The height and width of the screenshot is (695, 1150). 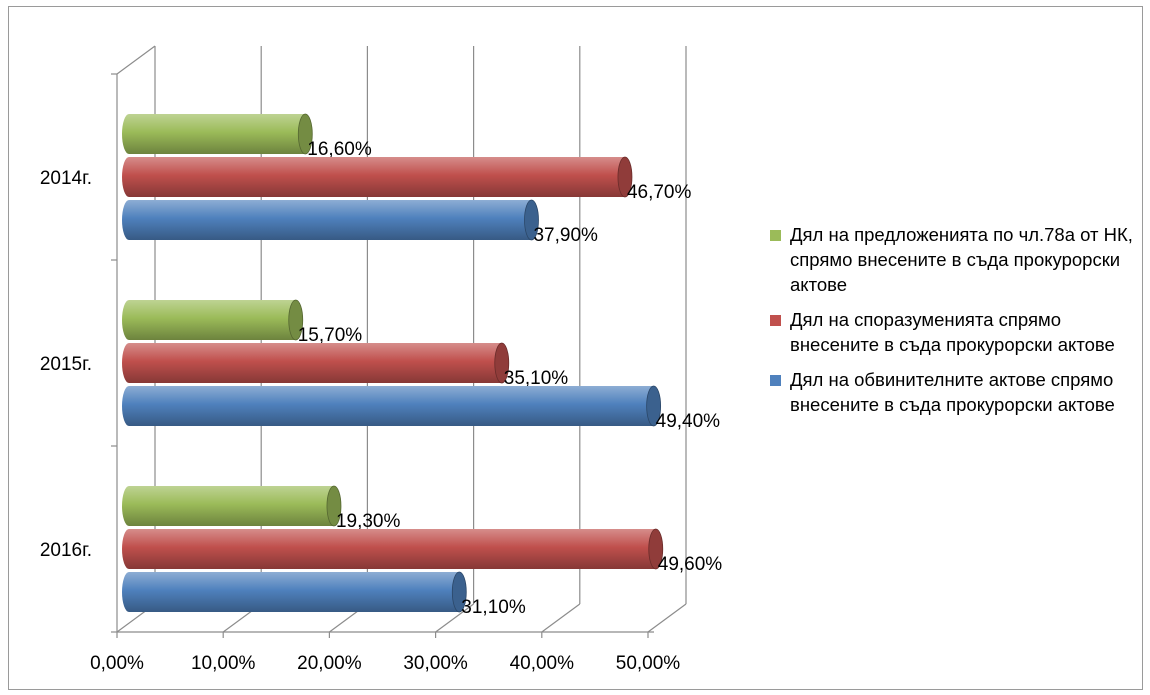 What do you see at coordinates (66, 364) in the screenshot?
I see `y-category-label: 2015г.` at bounding box center [66, 364].